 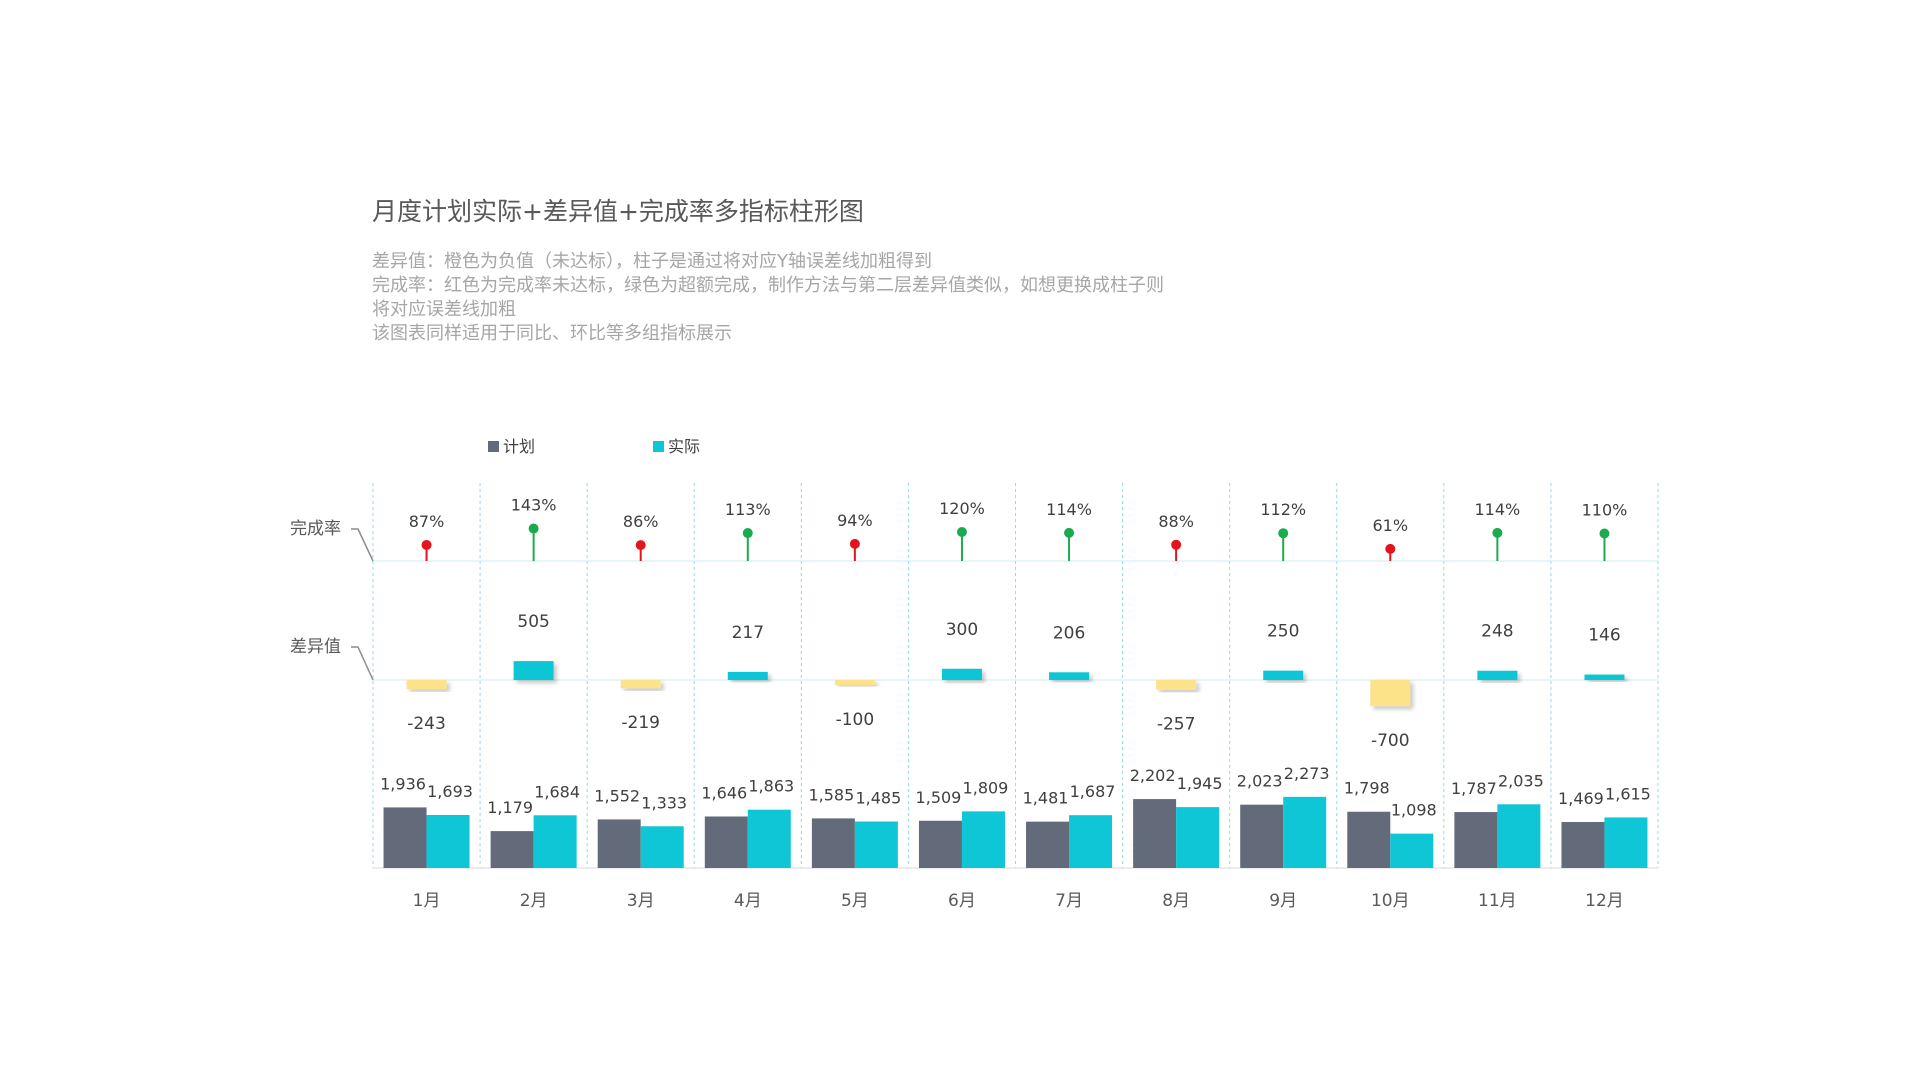 What do you see at coordinates (1497, 901) in the screenshot?
I see `x-tick-label: 11月` at bounding box center [1497, 901].